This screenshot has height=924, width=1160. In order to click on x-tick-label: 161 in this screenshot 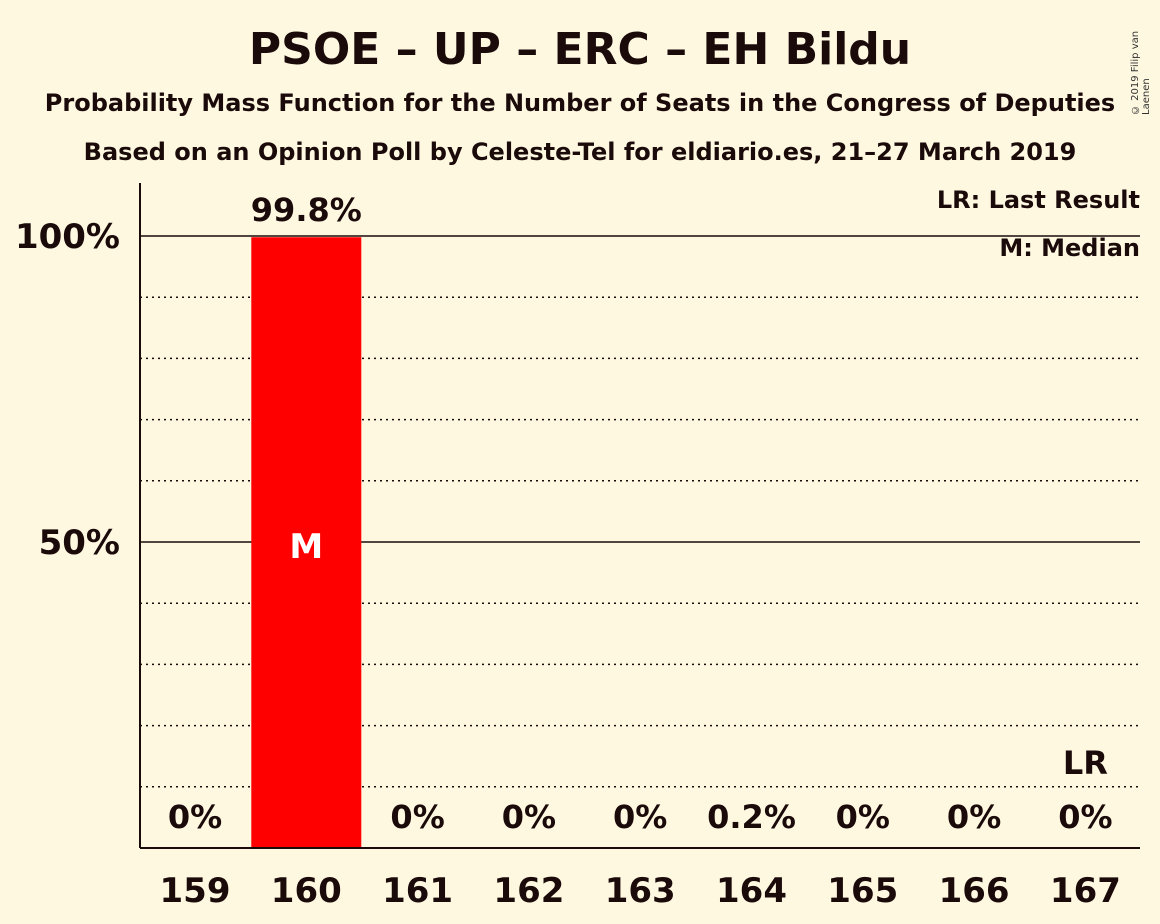, I will do `click(417, 891)`.